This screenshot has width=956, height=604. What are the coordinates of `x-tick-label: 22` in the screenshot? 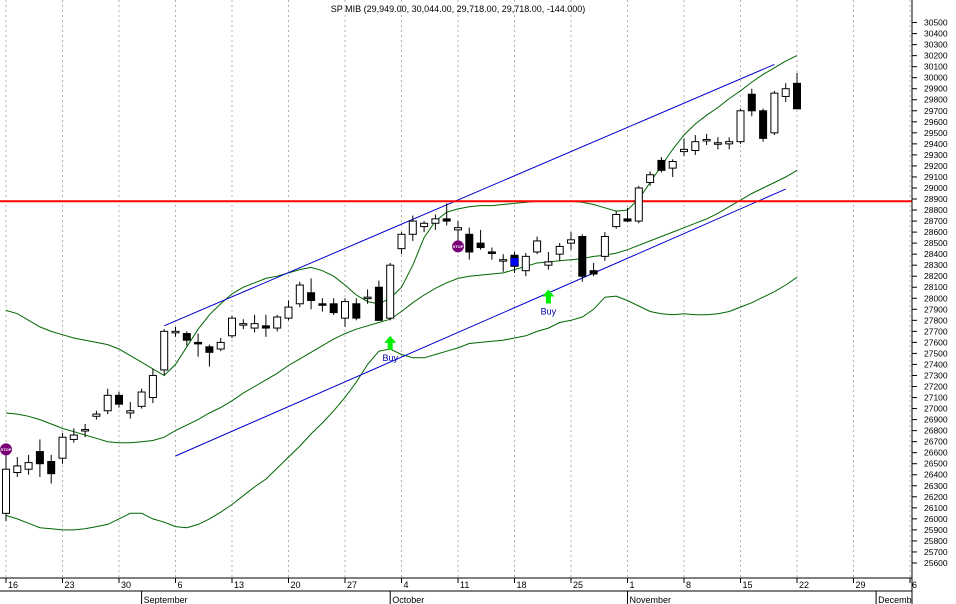 It's located at (804, 585).